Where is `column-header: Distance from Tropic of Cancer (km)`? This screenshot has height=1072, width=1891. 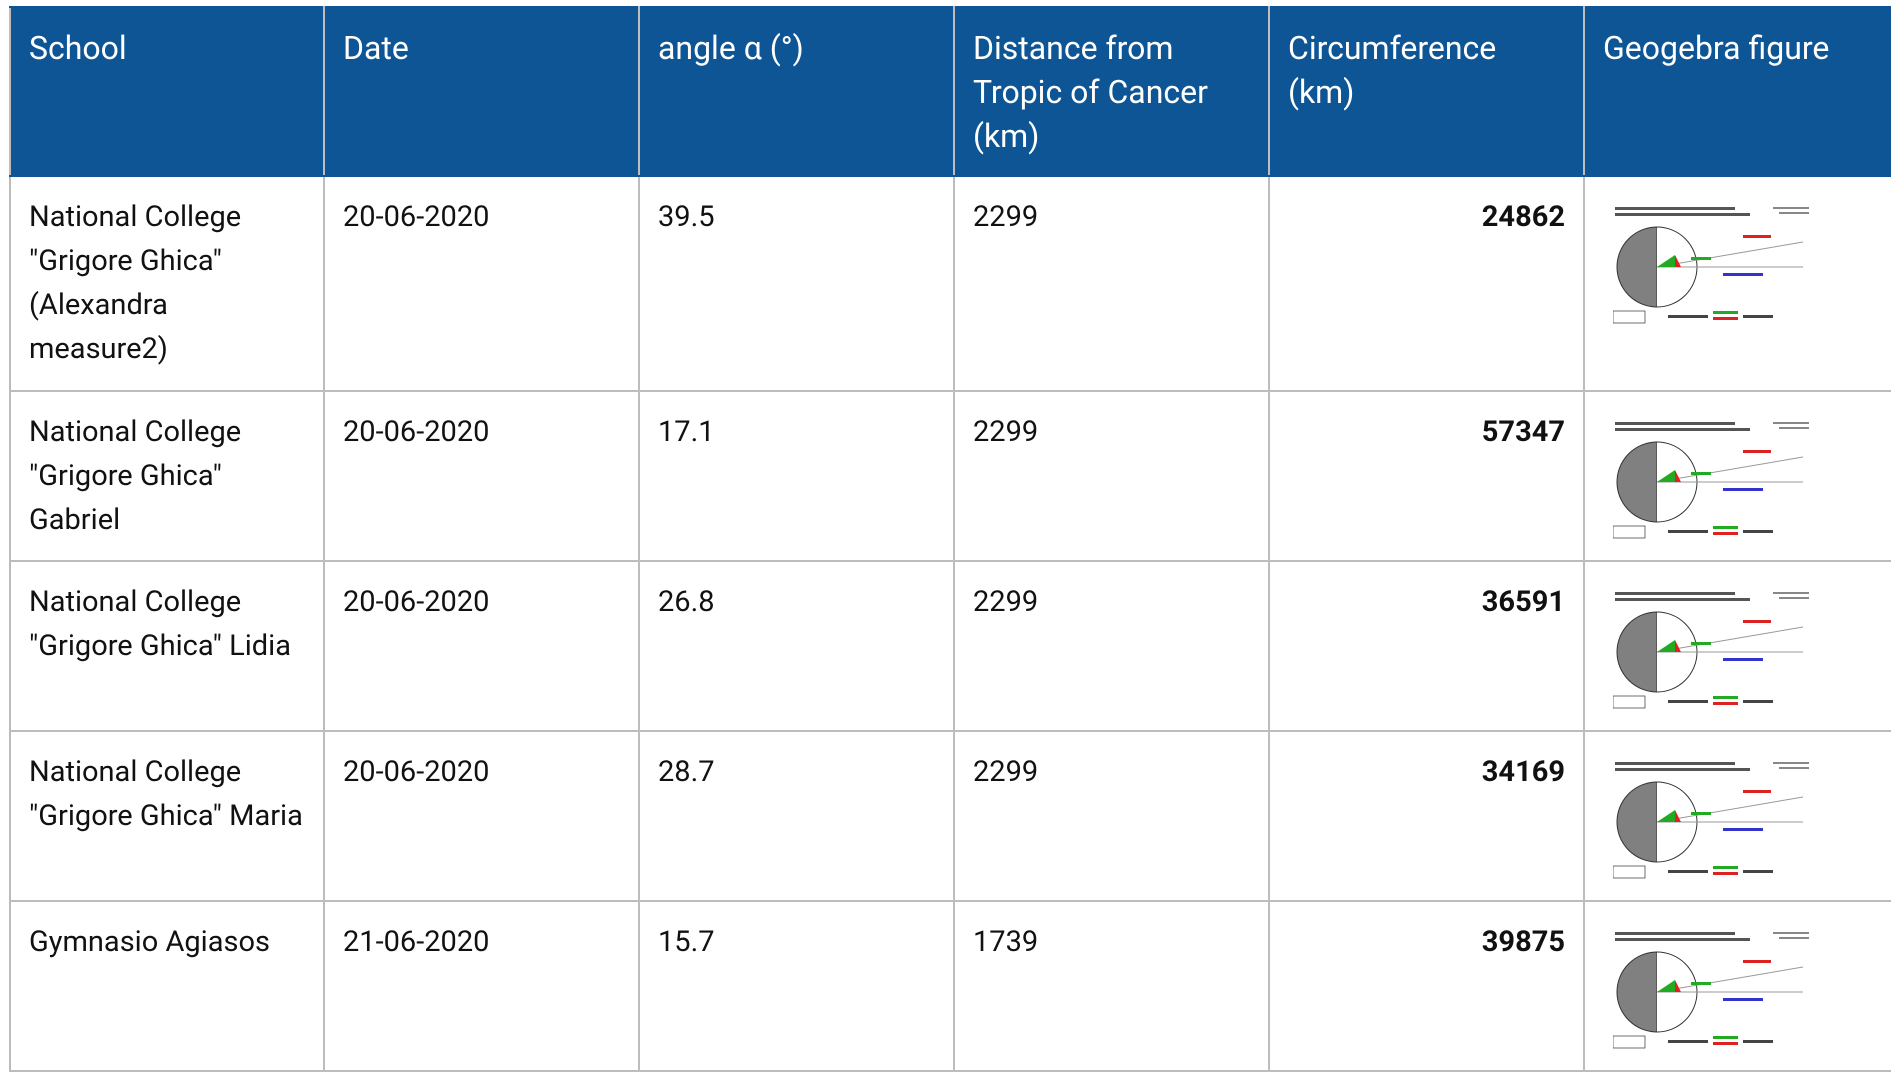
column-header: Distance from Tropic of Cancer (km) is located at coordinates (1111, 91).